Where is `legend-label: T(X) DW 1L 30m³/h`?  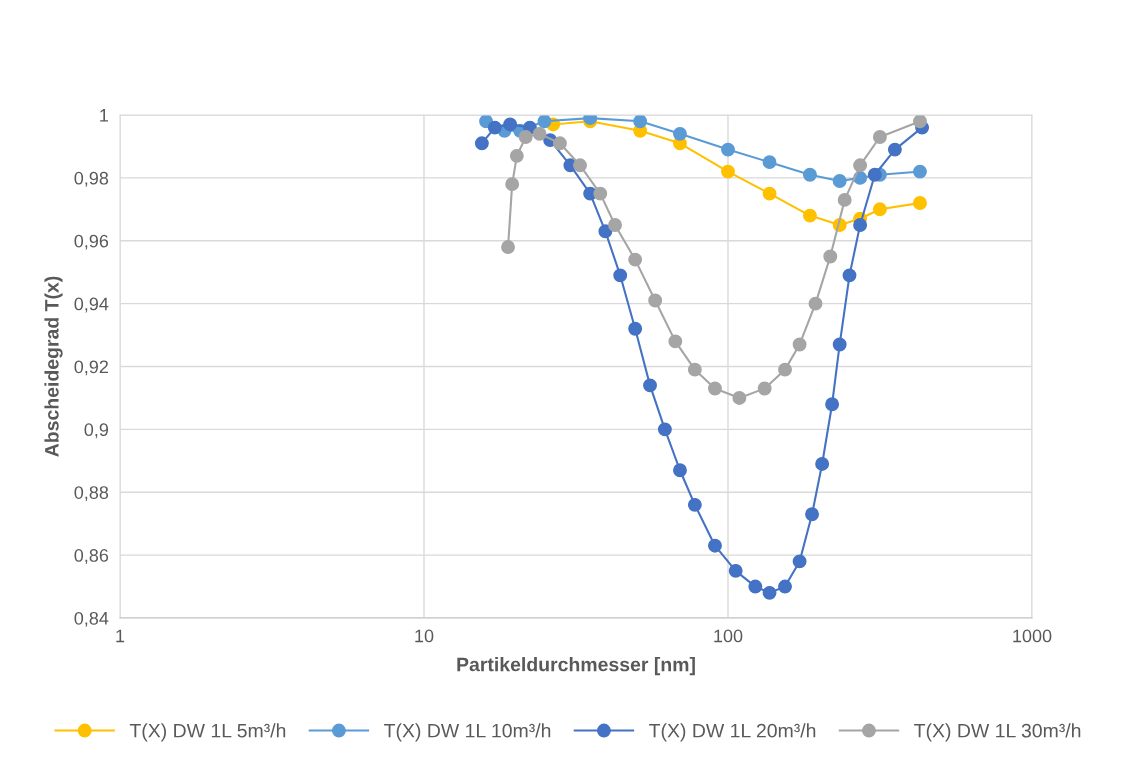
legend-label: T(X) DW 1L 30m³/h is located at coordinates (997, 732).